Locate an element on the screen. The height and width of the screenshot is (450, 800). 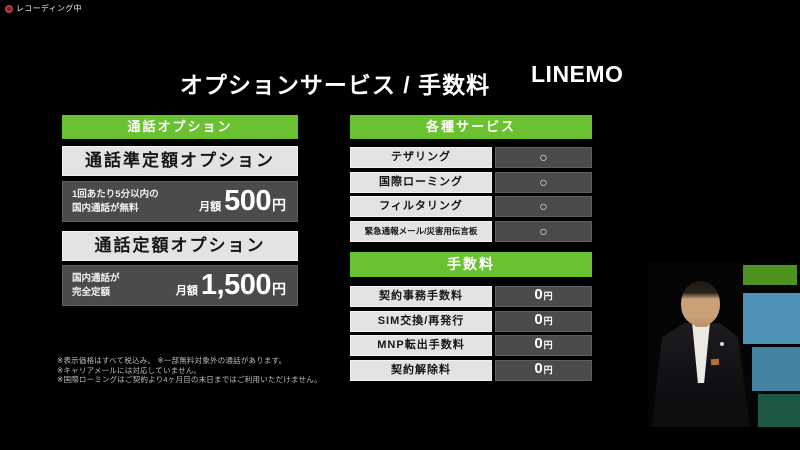
table-row: SIM交換/再発行 0 円 is located at coordinates (471, 321).